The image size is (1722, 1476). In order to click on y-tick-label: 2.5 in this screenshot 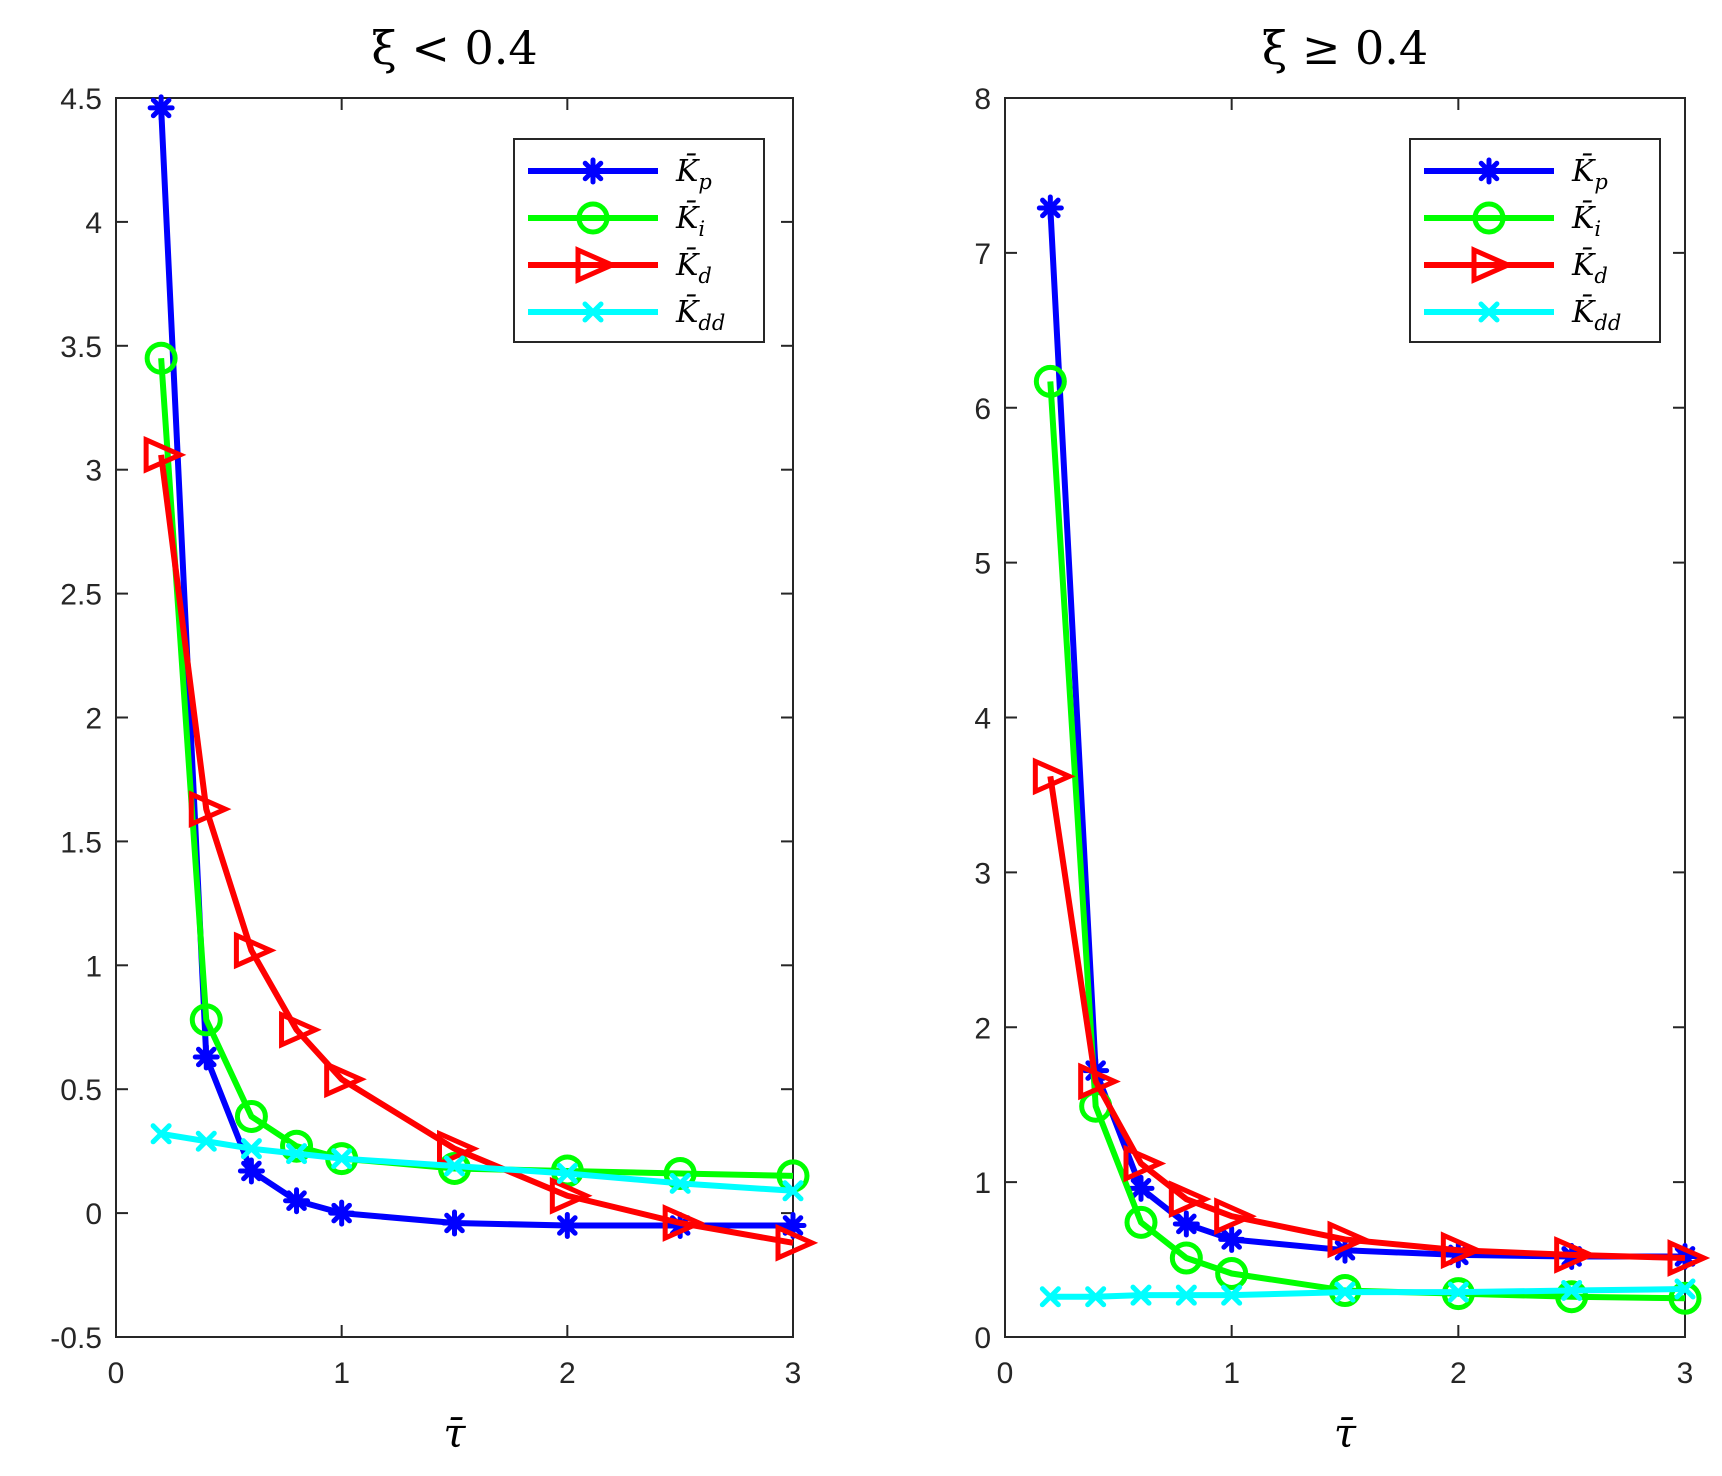, I will do `click(81, 595)`.